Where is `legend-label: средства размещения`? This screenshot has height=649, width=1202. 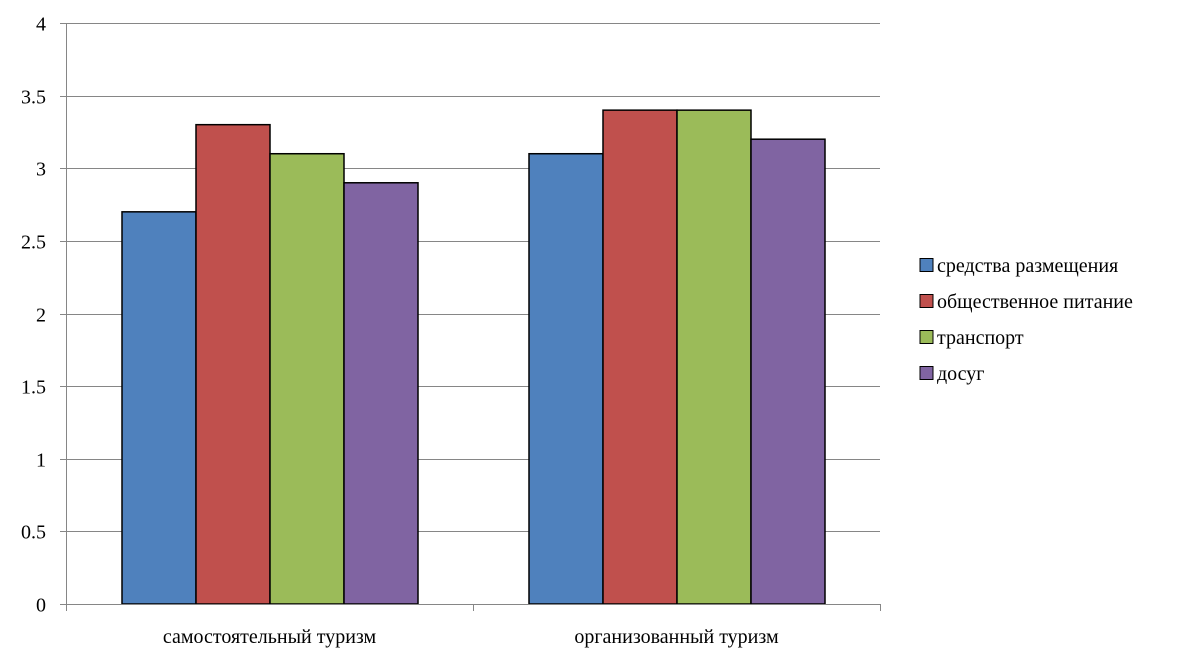
legend-label: средства размещения is located at coordinates (1027, 266).